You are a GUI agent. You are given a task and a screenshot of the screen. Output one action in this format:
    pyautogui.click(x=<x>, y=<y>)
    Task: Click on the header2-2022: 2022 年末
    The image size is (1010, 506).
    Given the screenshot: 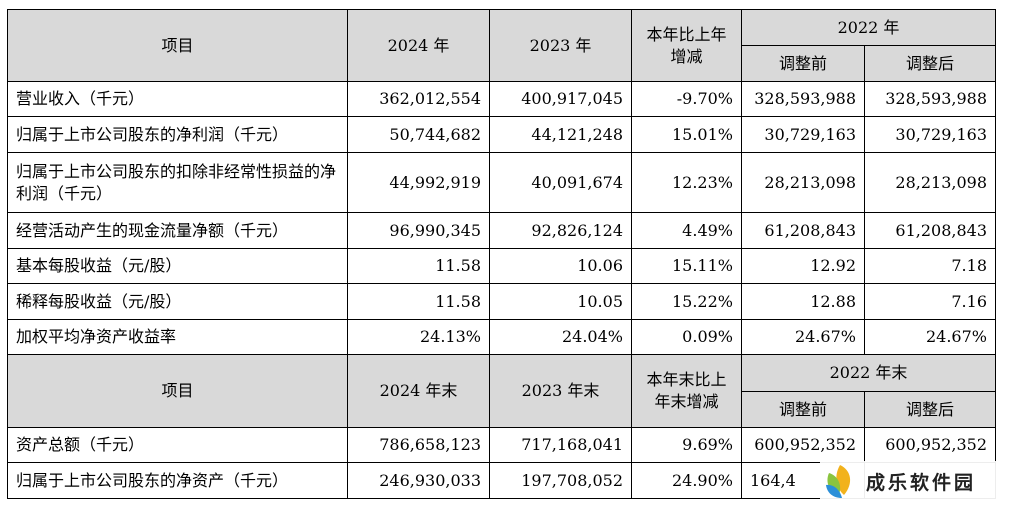 What is the action you would take?
    pyautogui.click(x=868, y=373)
    